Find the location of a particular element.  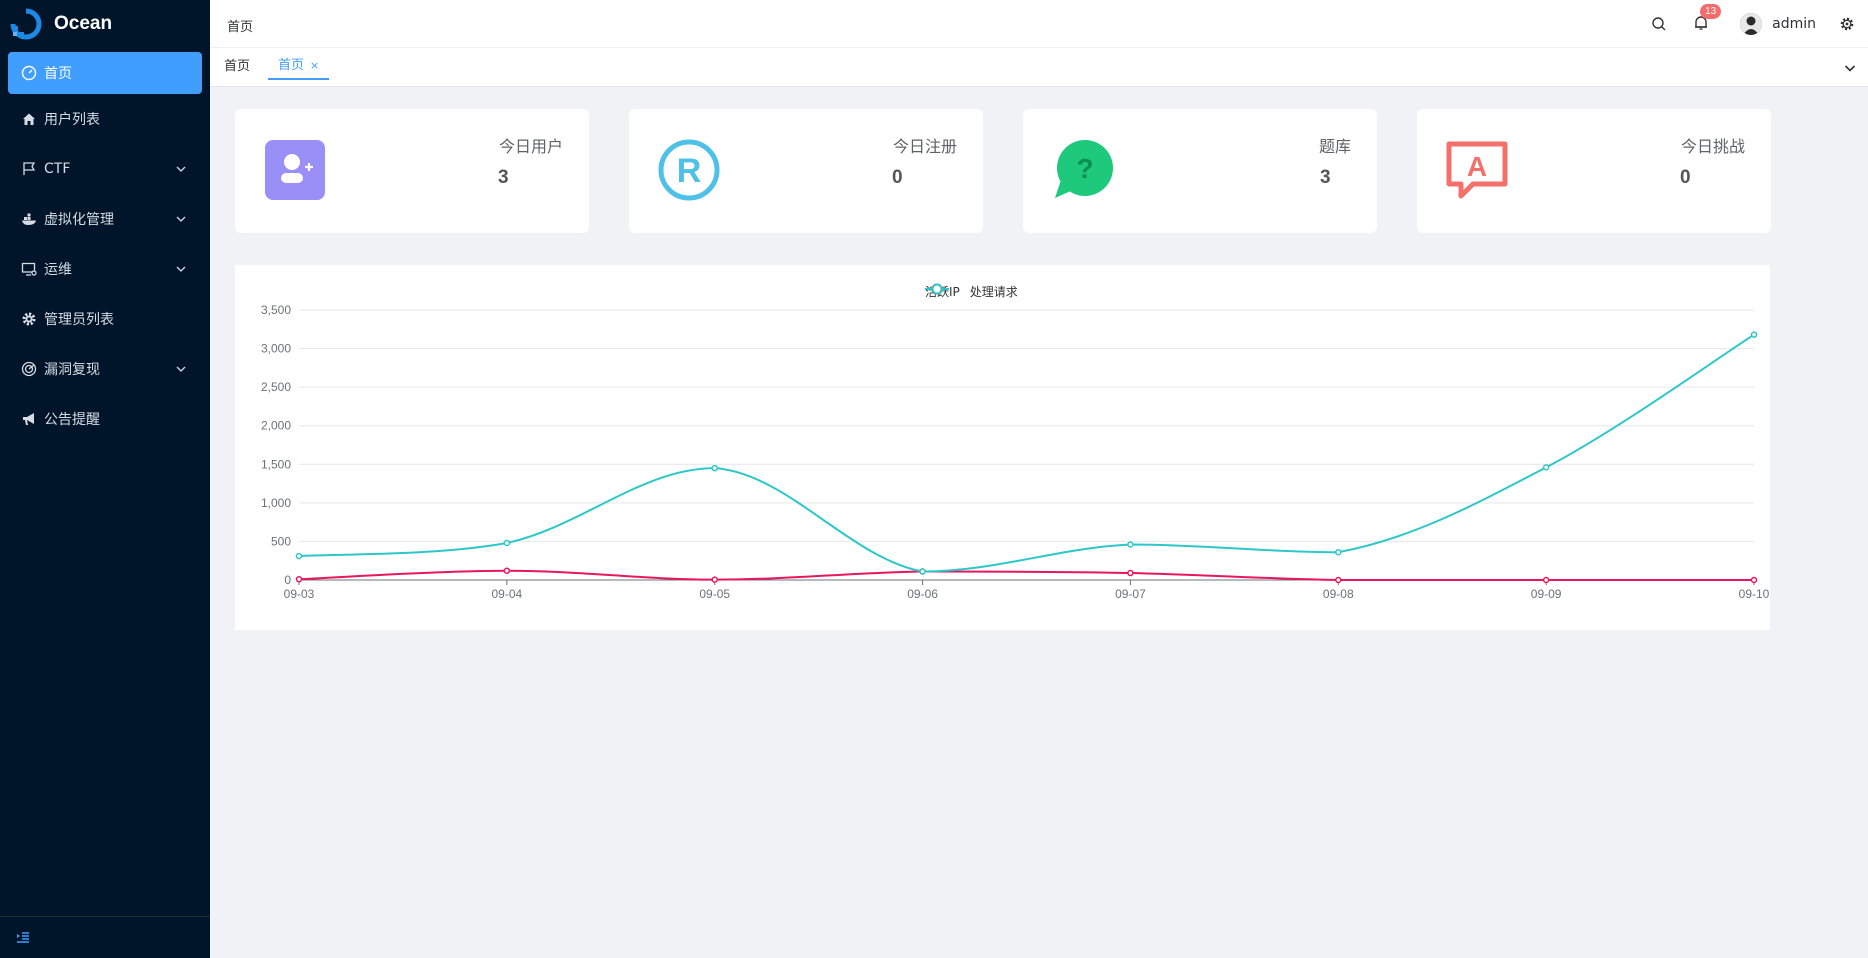

notification-badge: 13 is located at coordinates (1711, 11).